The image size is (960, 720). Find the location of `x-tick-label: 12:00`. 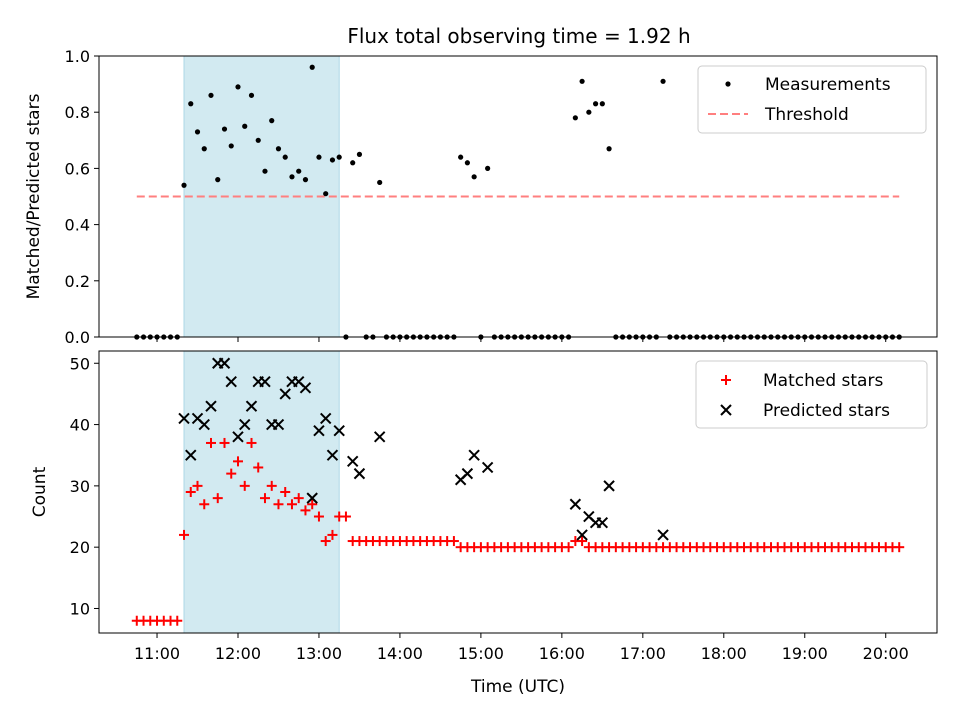

x-tick-label: 12:00 is located at coordinates (238, 653).